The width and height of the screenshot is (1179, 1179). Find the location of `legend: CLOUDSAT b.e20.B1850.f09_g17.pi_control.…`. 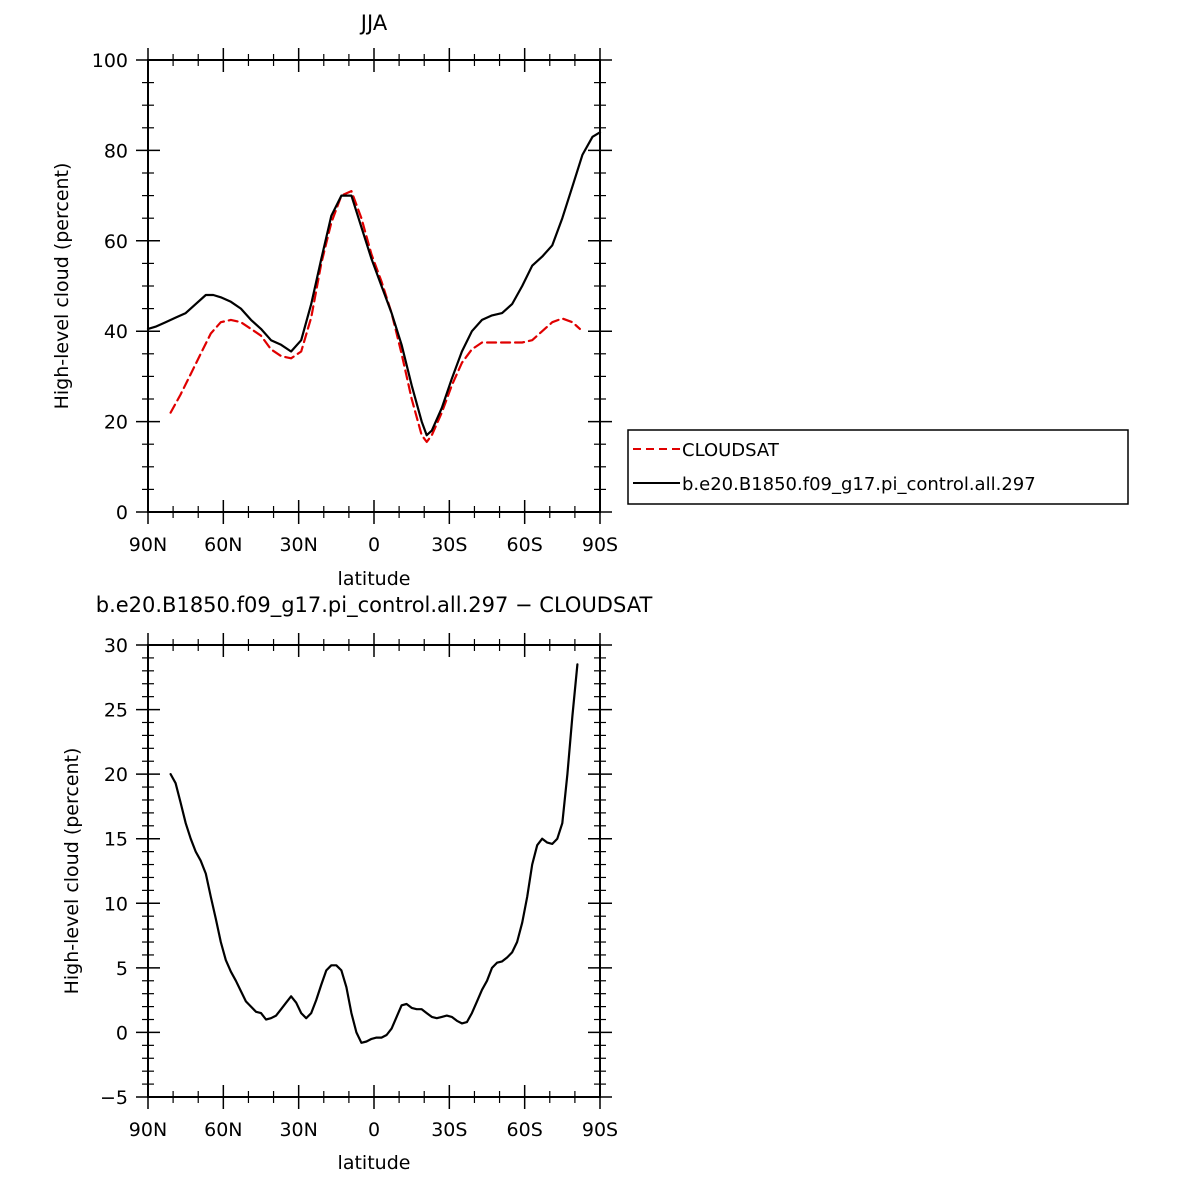

legend: CLOUDSAT b.e20.B1850.f09_g17.pi_control.… is located at coordinates (878, 467).